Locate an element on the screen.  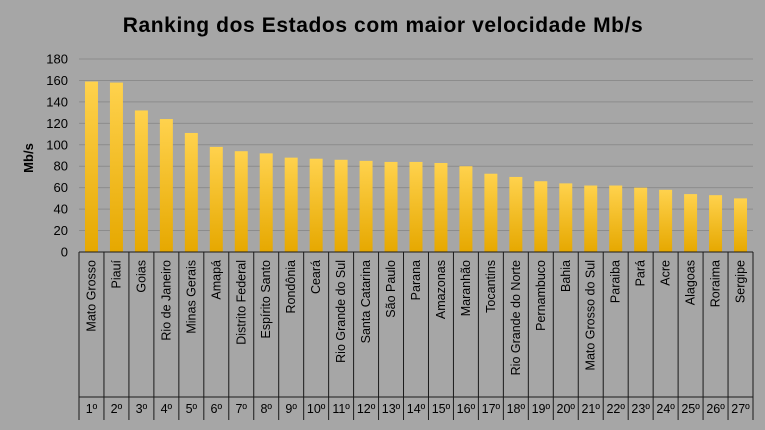
x-tick-label: Amazonas is located at coordinates (441, 289).